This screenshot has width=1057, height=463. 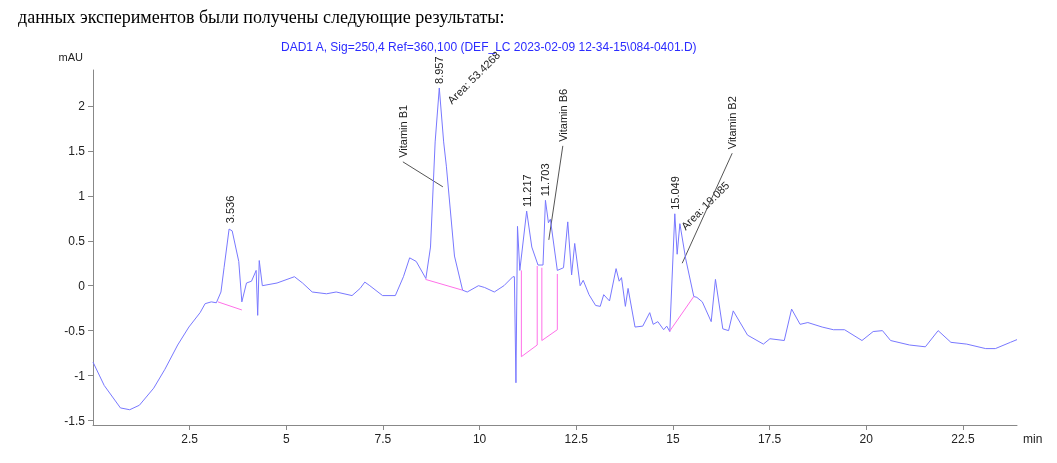 I want to click on y-tick-label: -1, so click(x=80, y=375).